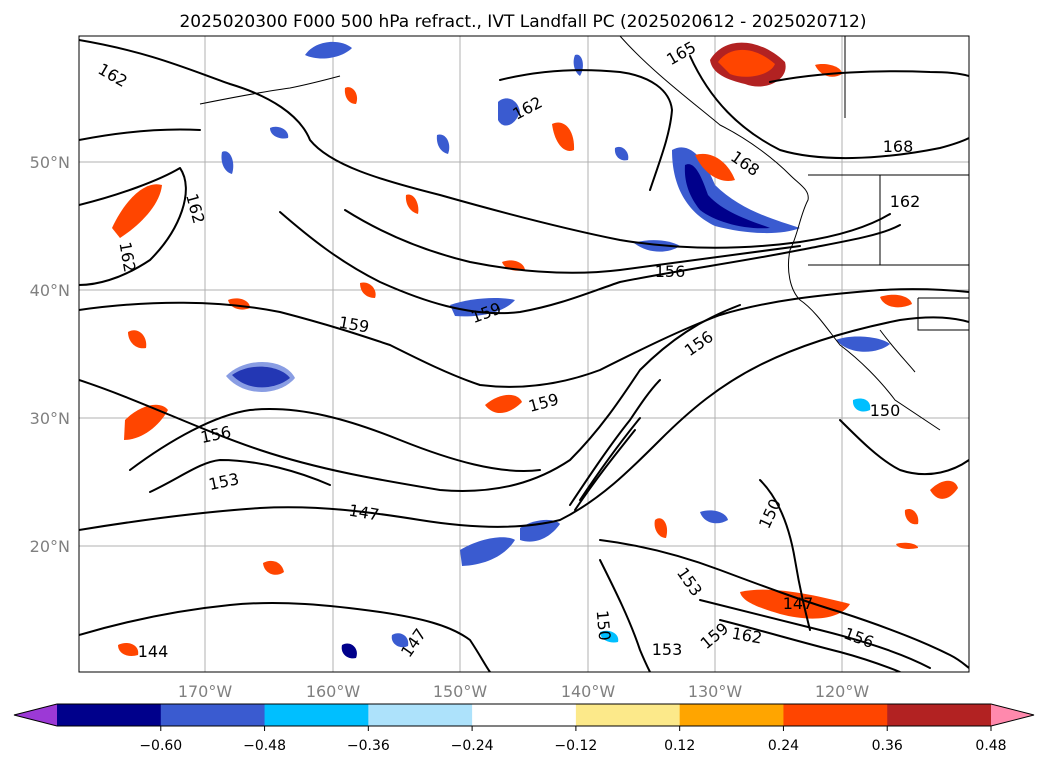 This screenshot has height=765, width=1047. What do you see at coordinates (35, 715) in the screenshot?
I see `colorbar-min-extension` at bounding box center [35, 715].